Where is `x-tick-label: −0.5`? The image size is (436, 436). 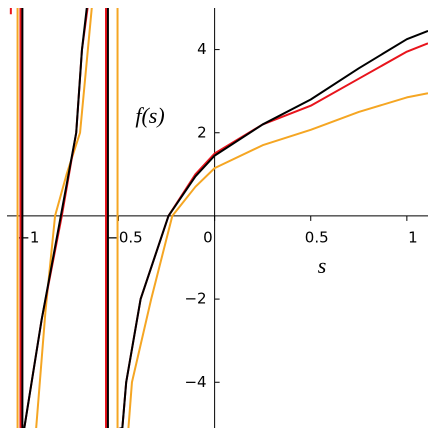
x-tick-label: −0.5 is located at coordinates (124, 237).